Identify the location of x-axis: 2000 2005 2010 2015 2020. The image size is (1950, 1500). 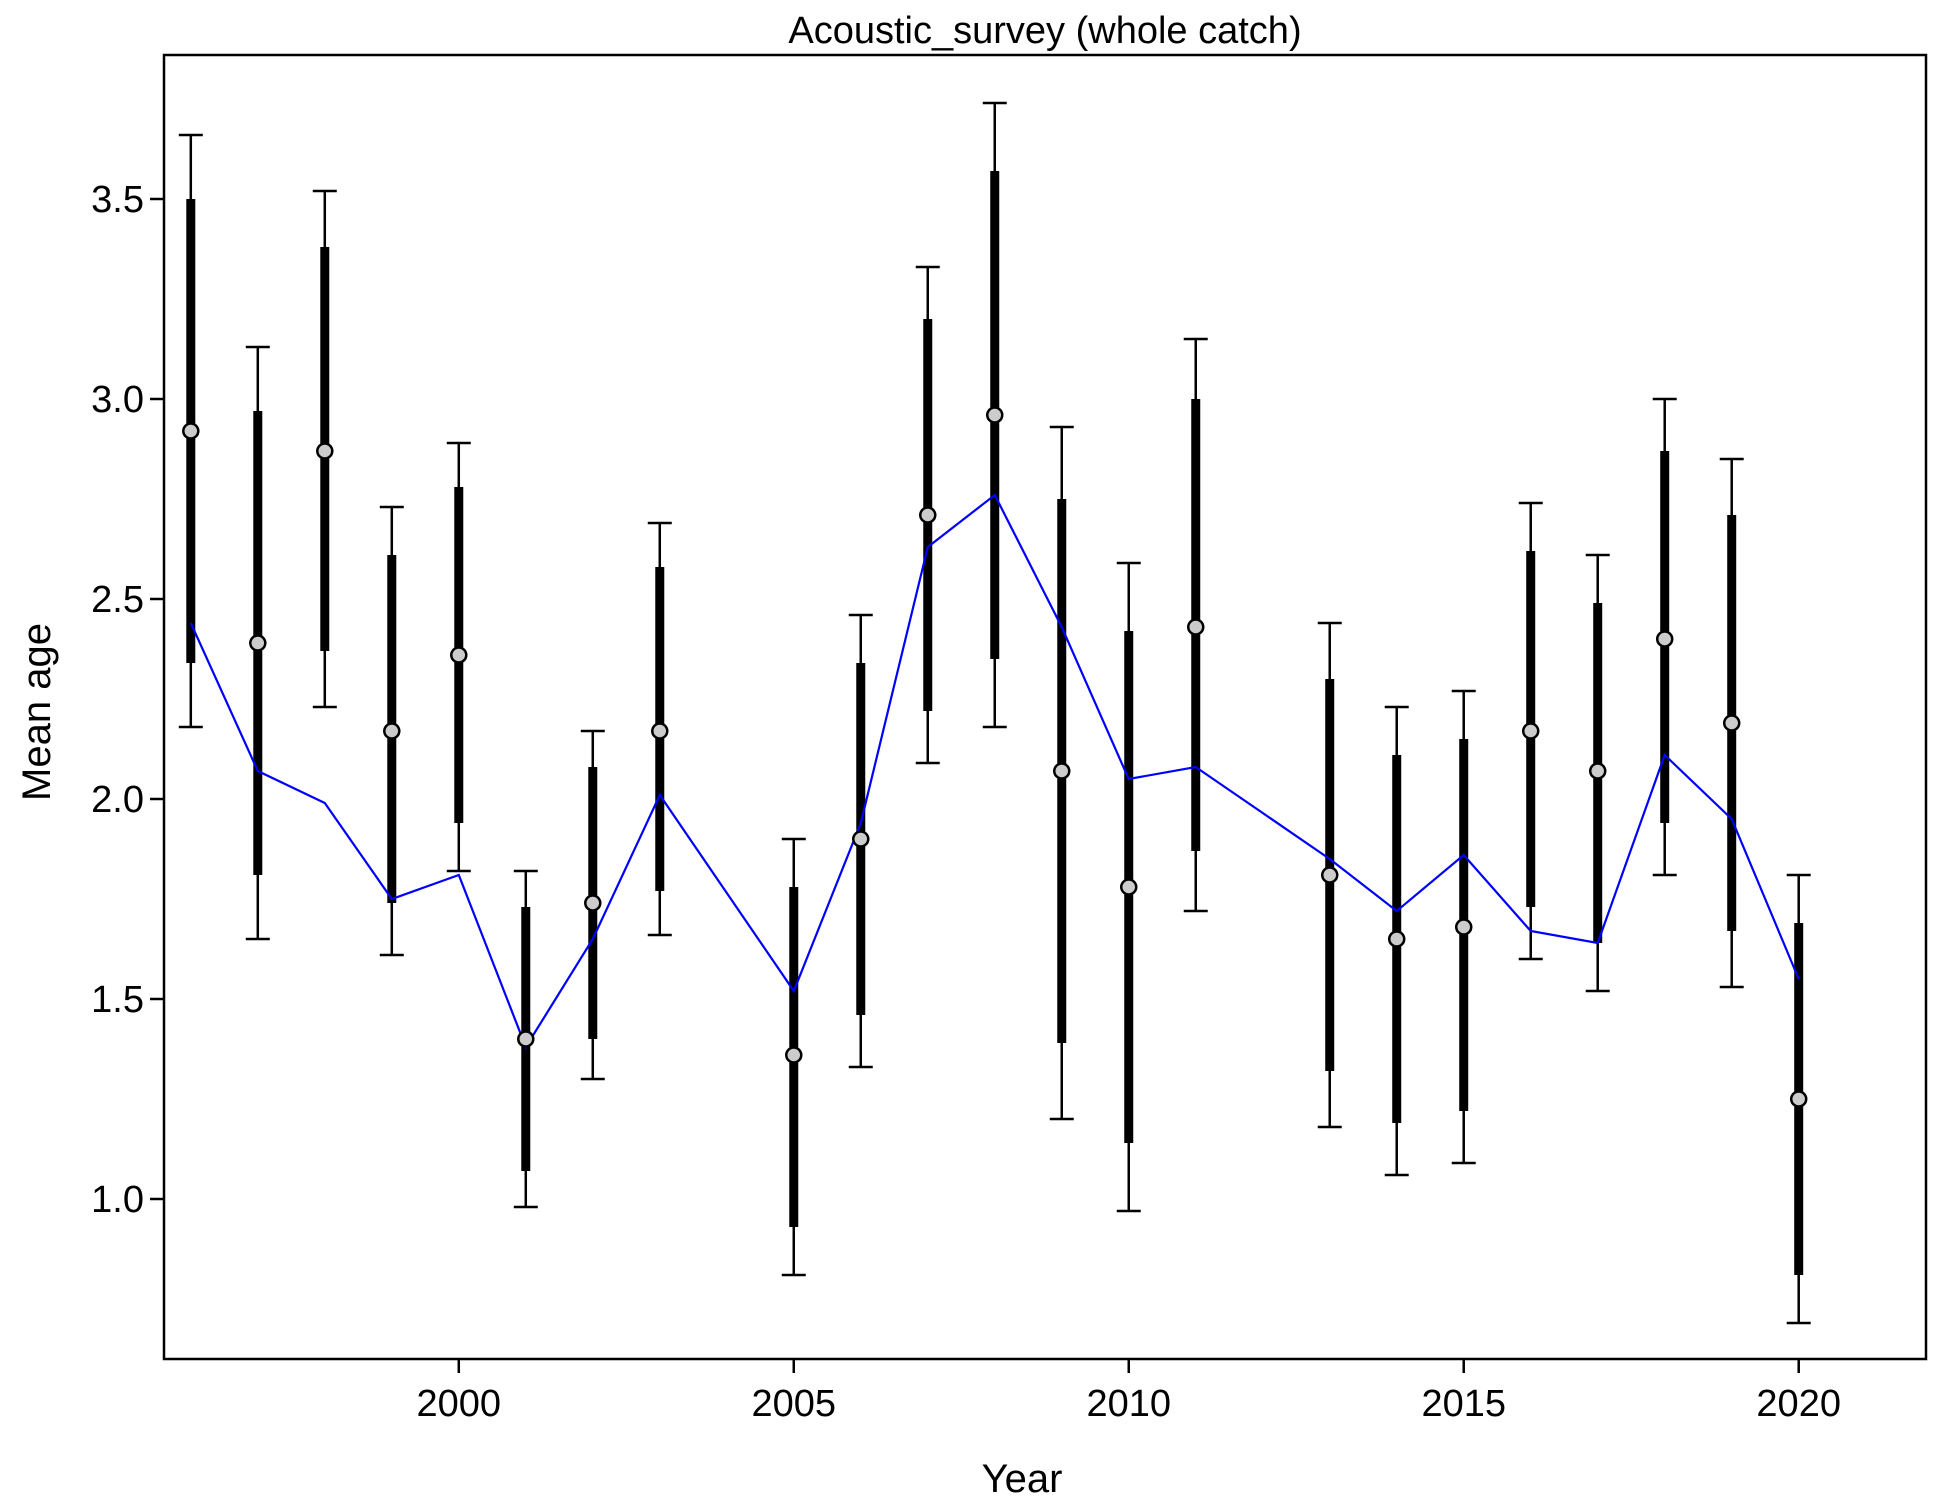
(1129, 1392).